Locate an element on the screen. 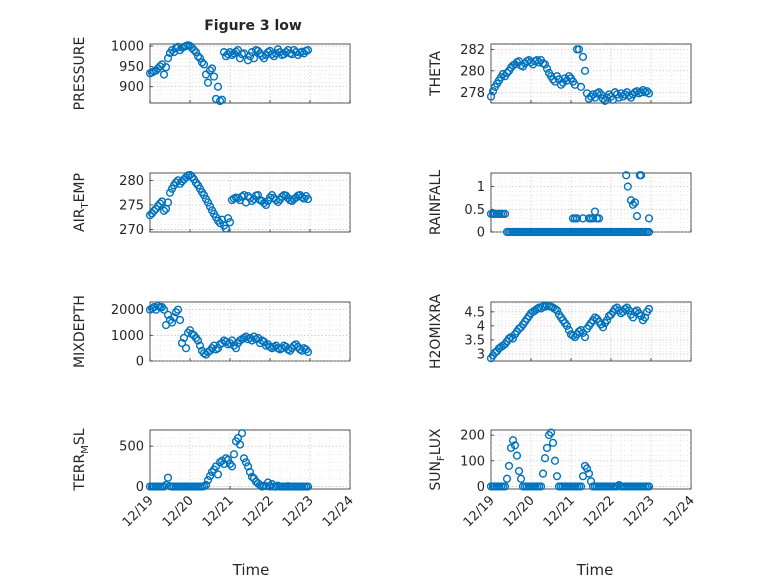 The width and height of the screenshot is (778, 583). y-axis-label: PRESSURE is located at coordinates (80, 74).